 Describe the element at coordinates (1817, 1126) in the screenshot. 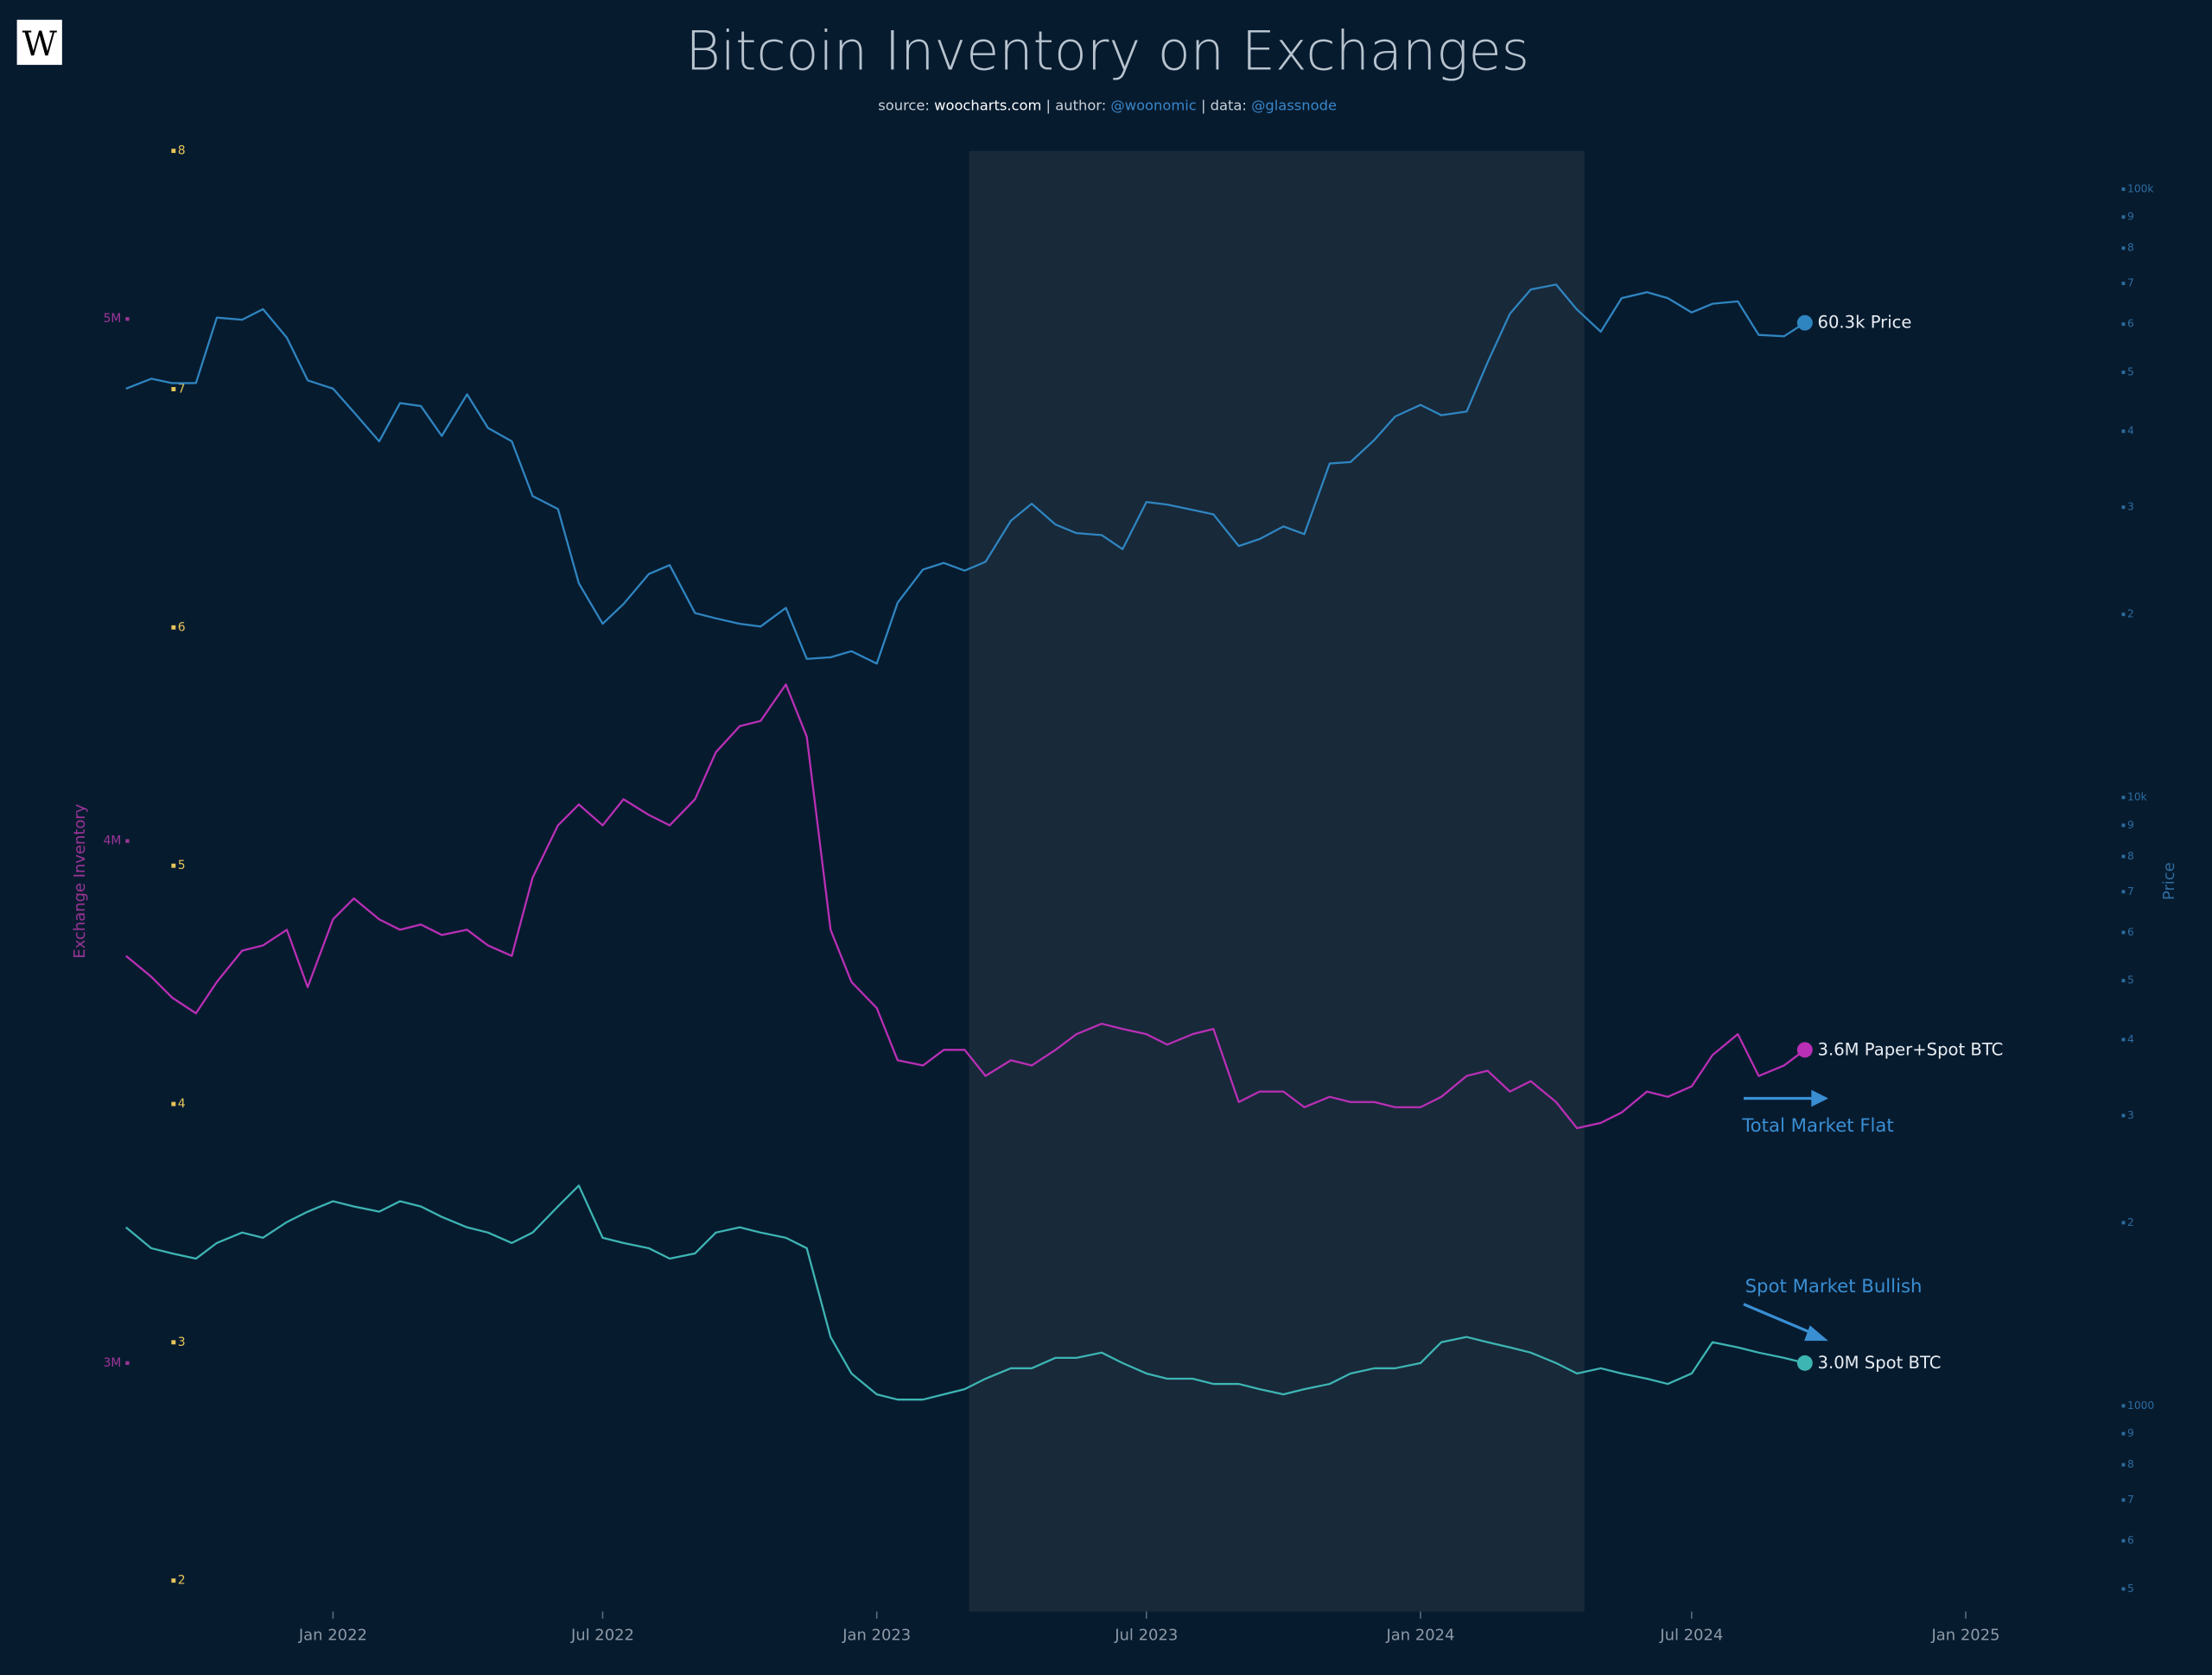

I see `annotation: Total Market Flat` at that location.